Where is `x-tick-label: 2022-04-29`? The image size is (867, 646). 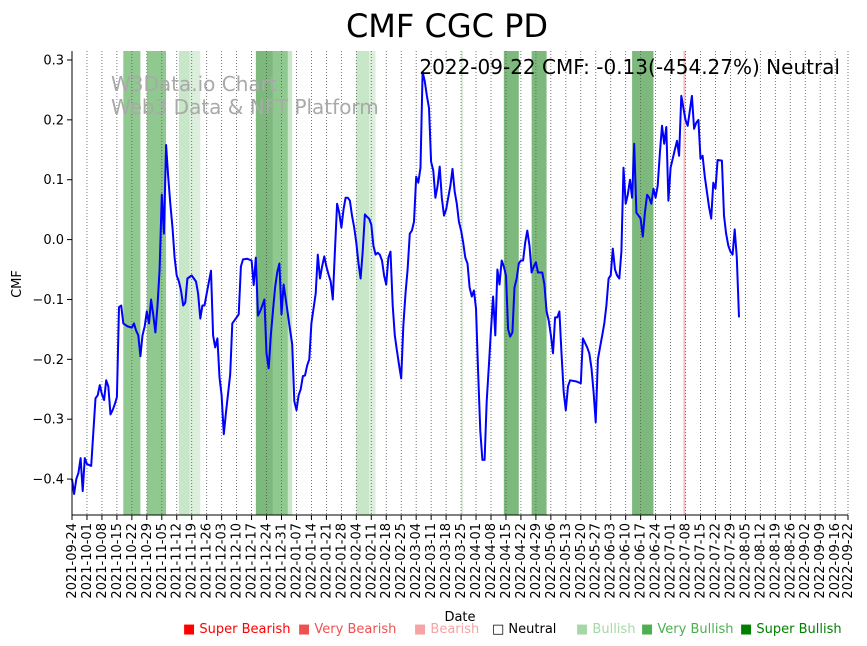
x-tick-label: 2022-04-29 is located at coordinates (536, 561).